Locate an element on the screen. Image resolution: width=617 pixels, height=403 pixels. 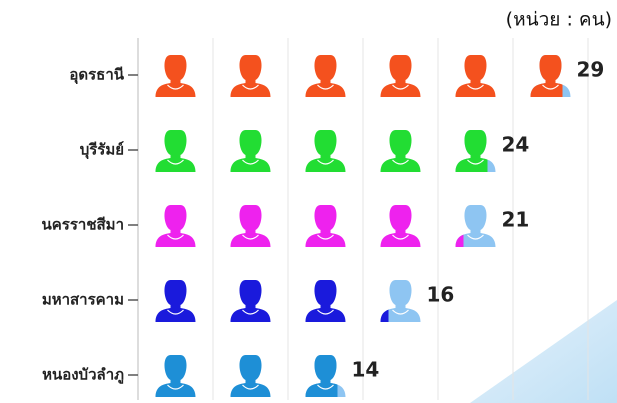
value-label: 16 is located at coordinates (441, 295).